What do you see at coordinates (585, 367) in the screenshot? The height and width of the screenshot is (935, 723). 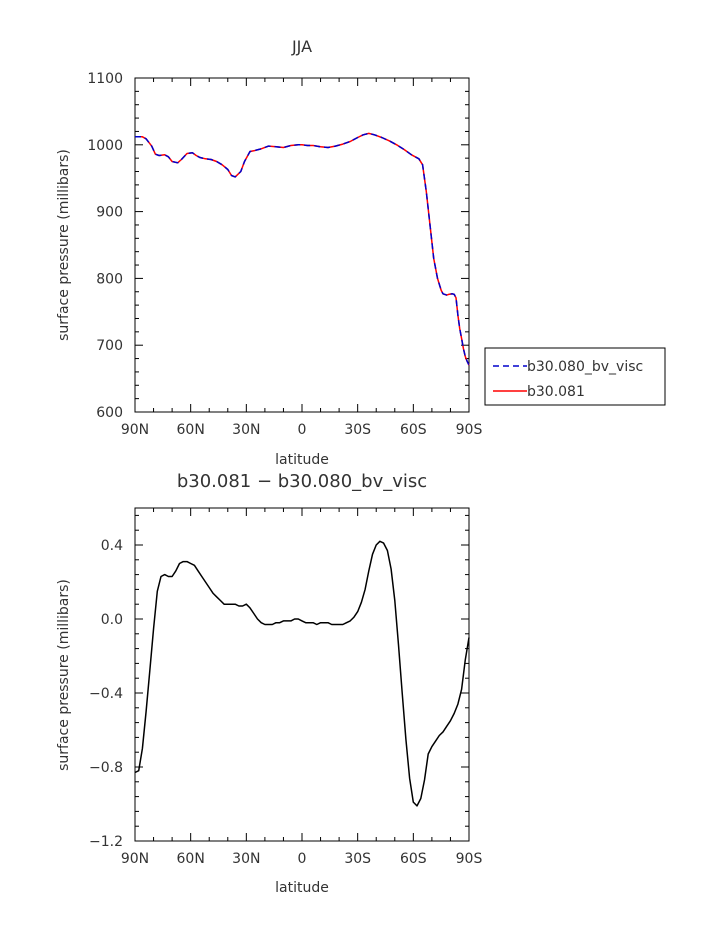 I see `legend-label-series-1: b30.080_bv_visc` at bounding box center [585, 367].